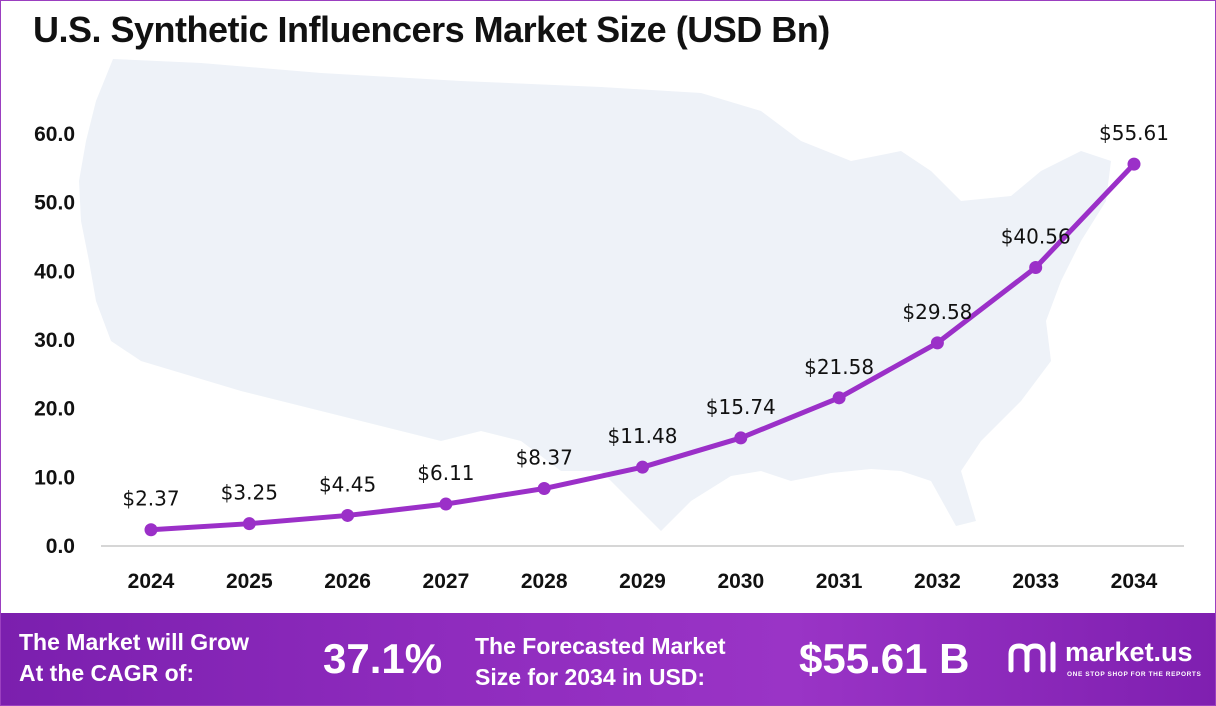 Image resolution: width=1216 pixels, height=706 pixels. Describe the element at coordinates (150, 499) in the screenshot. I see `data-label: $2.37` at that location.